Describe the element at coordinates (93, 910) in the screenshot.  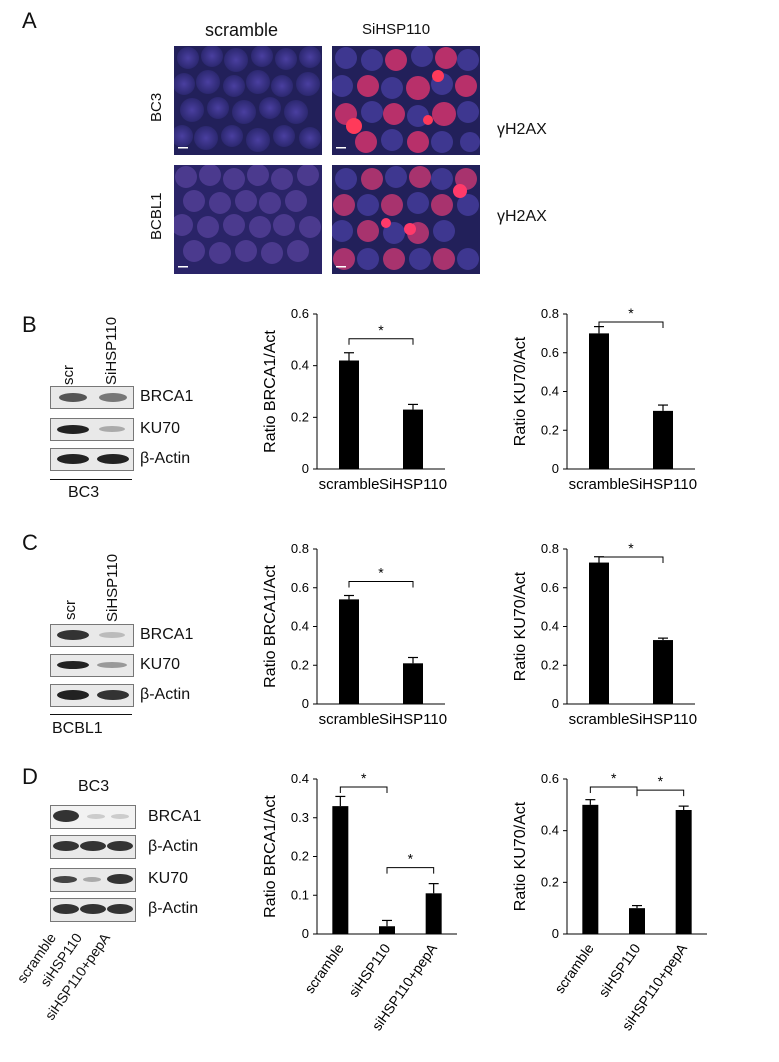
I see `blot-actin-d2` at that location.